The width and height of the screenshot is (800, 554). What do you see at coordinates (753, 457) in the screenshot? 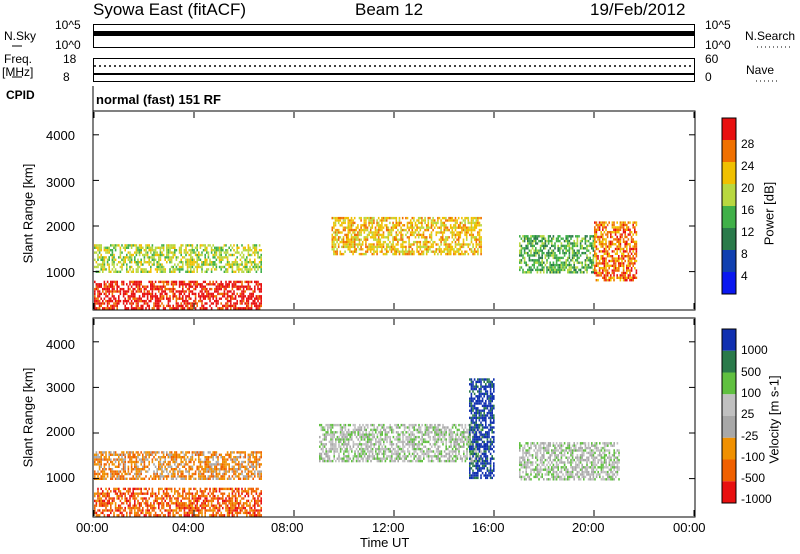
I see `colorbar-tick-label: -100` at bounding box center [753, 457].